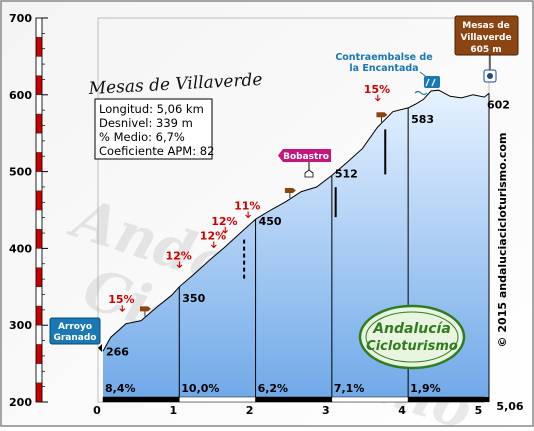 The height and width of the screenshot is (431, 534). I want to click on logo: Andalucía Cicloturismo, so click(412, 337).